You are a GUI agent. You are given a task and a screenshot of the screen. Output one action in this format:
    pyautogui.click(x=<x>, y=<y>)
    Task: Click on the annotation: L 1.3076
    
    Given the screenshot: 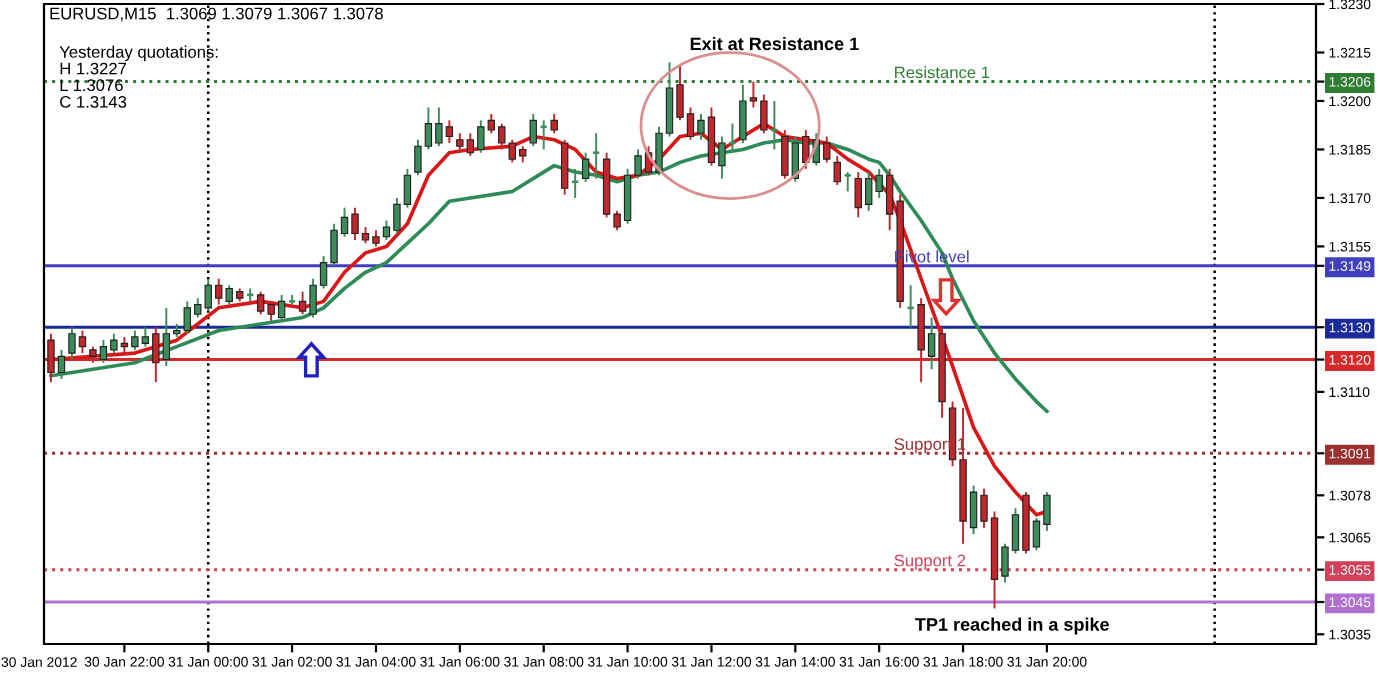 What is the action you would take?
    pyautogui.click(x=91, y=85)
    